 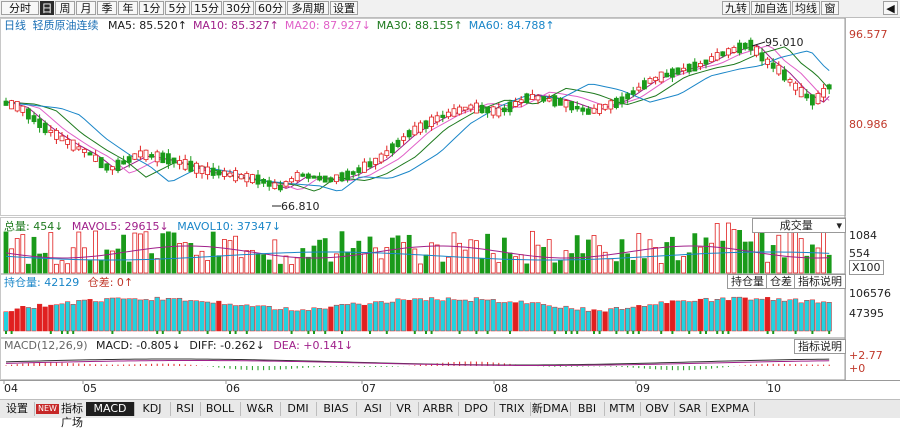 I want to click on period-tab-10: 60分, so click(x=270, y=8).